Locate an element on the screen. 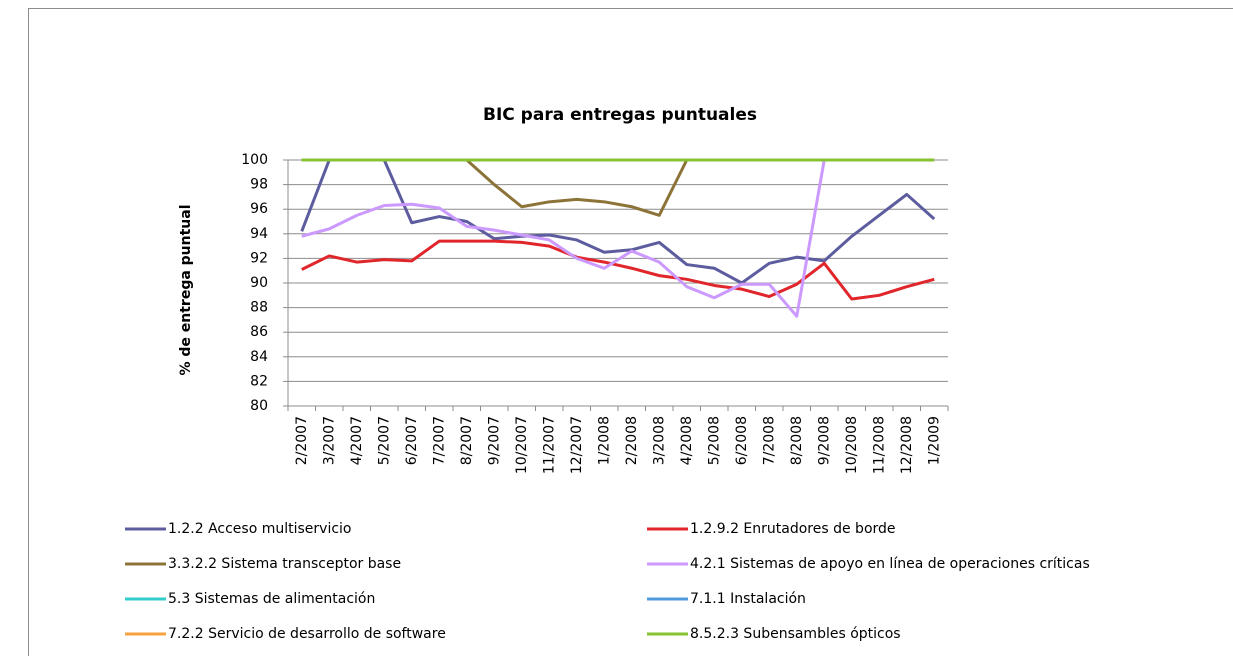 This screenshot has height=656, width=1233. x-tick-label: 4/2007 is located at coordinates (357, 440).